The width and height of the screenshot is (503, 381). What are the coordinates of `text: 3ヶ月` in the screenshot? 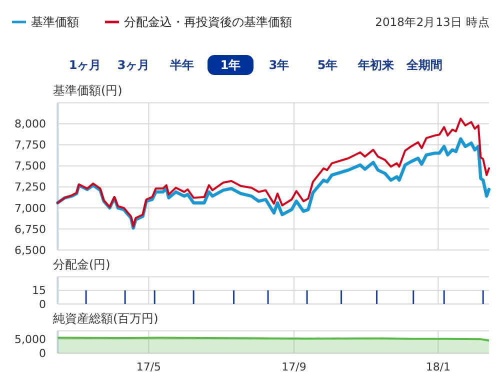 It's located at (133, 65).